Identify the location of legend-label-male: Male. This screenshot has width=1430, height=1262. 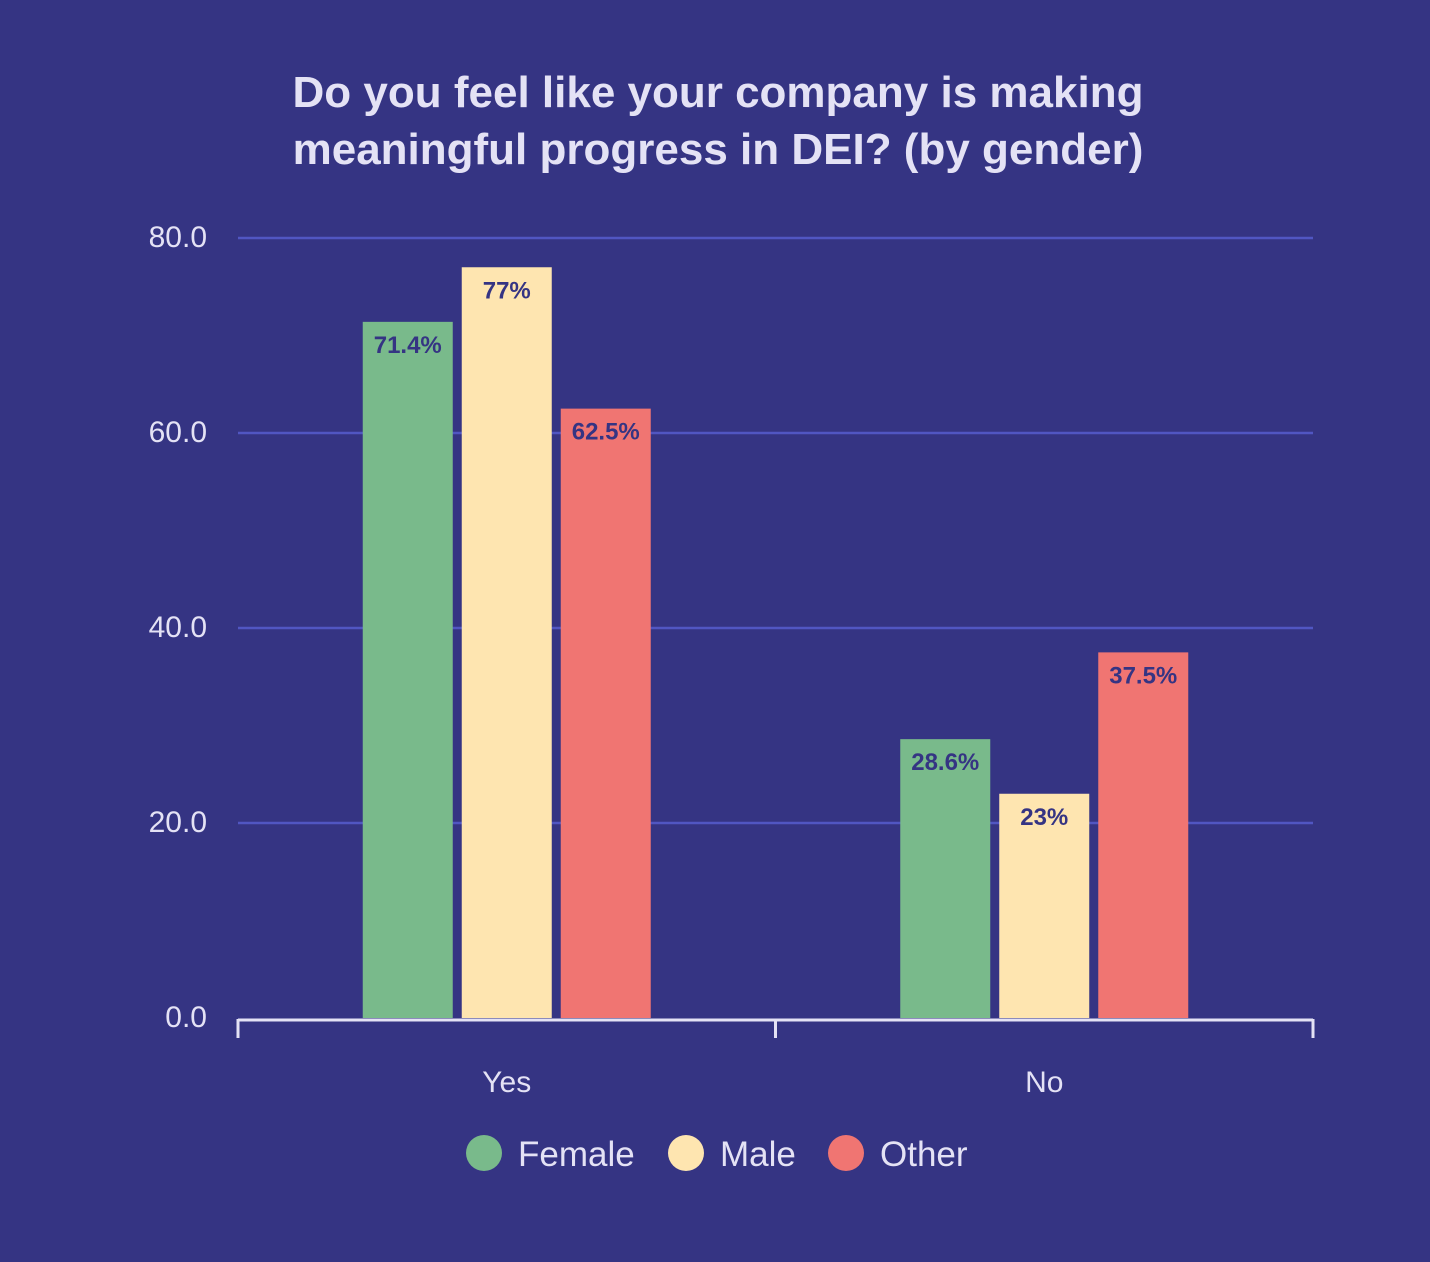
(758, 1154).